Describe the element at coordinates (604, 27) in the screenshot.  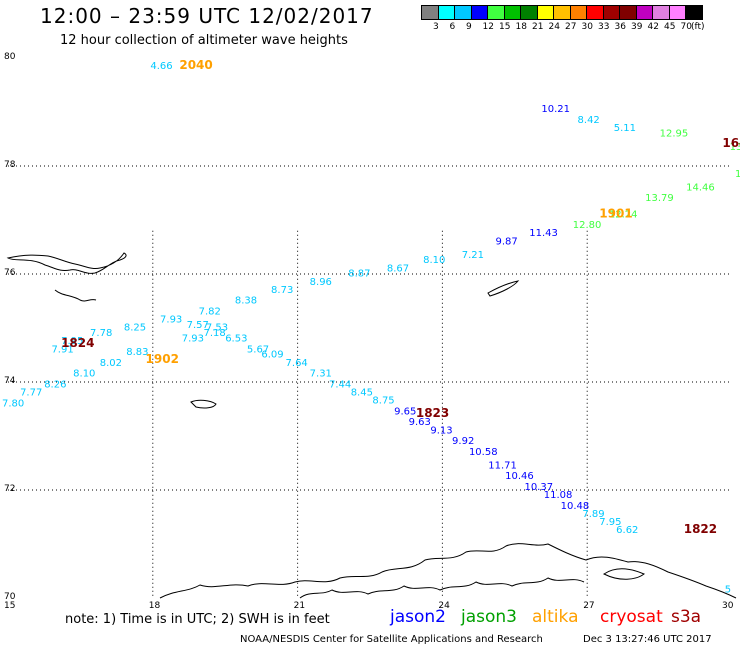
I see `legend-value: 33` at that location.